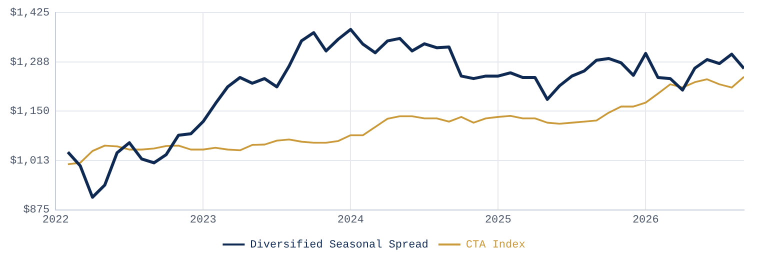  Describe the element at coordinates (645, 220) in the screenshot. I see `x-tick-label: 2026` at that location.